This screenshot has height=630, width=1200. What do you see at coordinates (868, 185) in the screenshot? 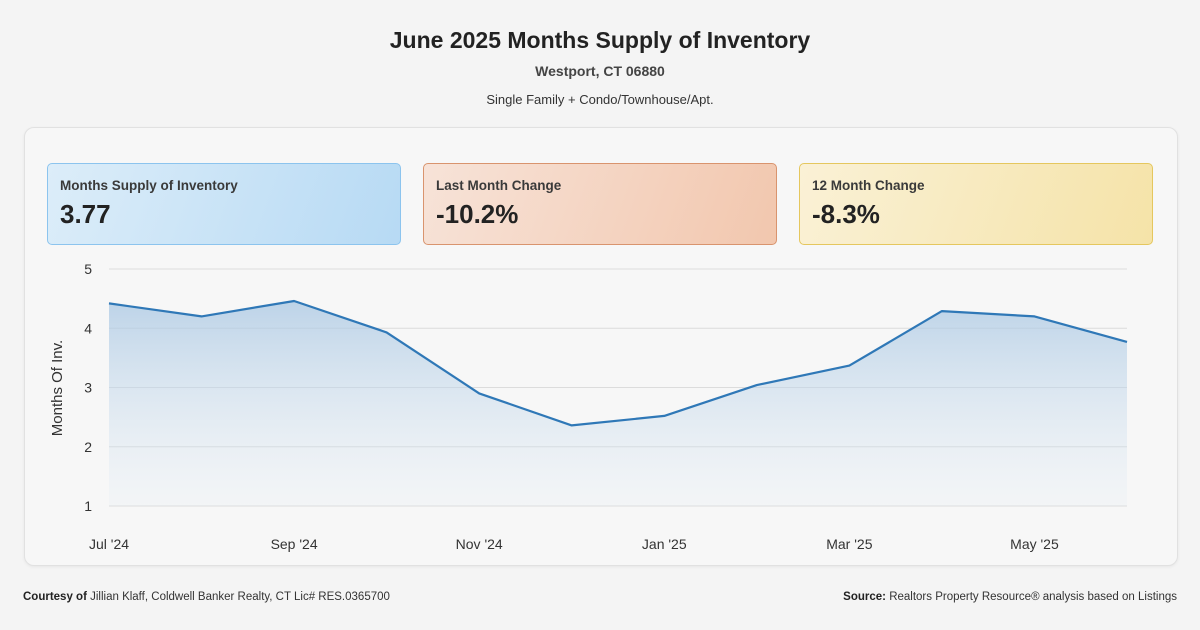
I see `card-label: 12 Month Change` at bounding box center [868, 185].